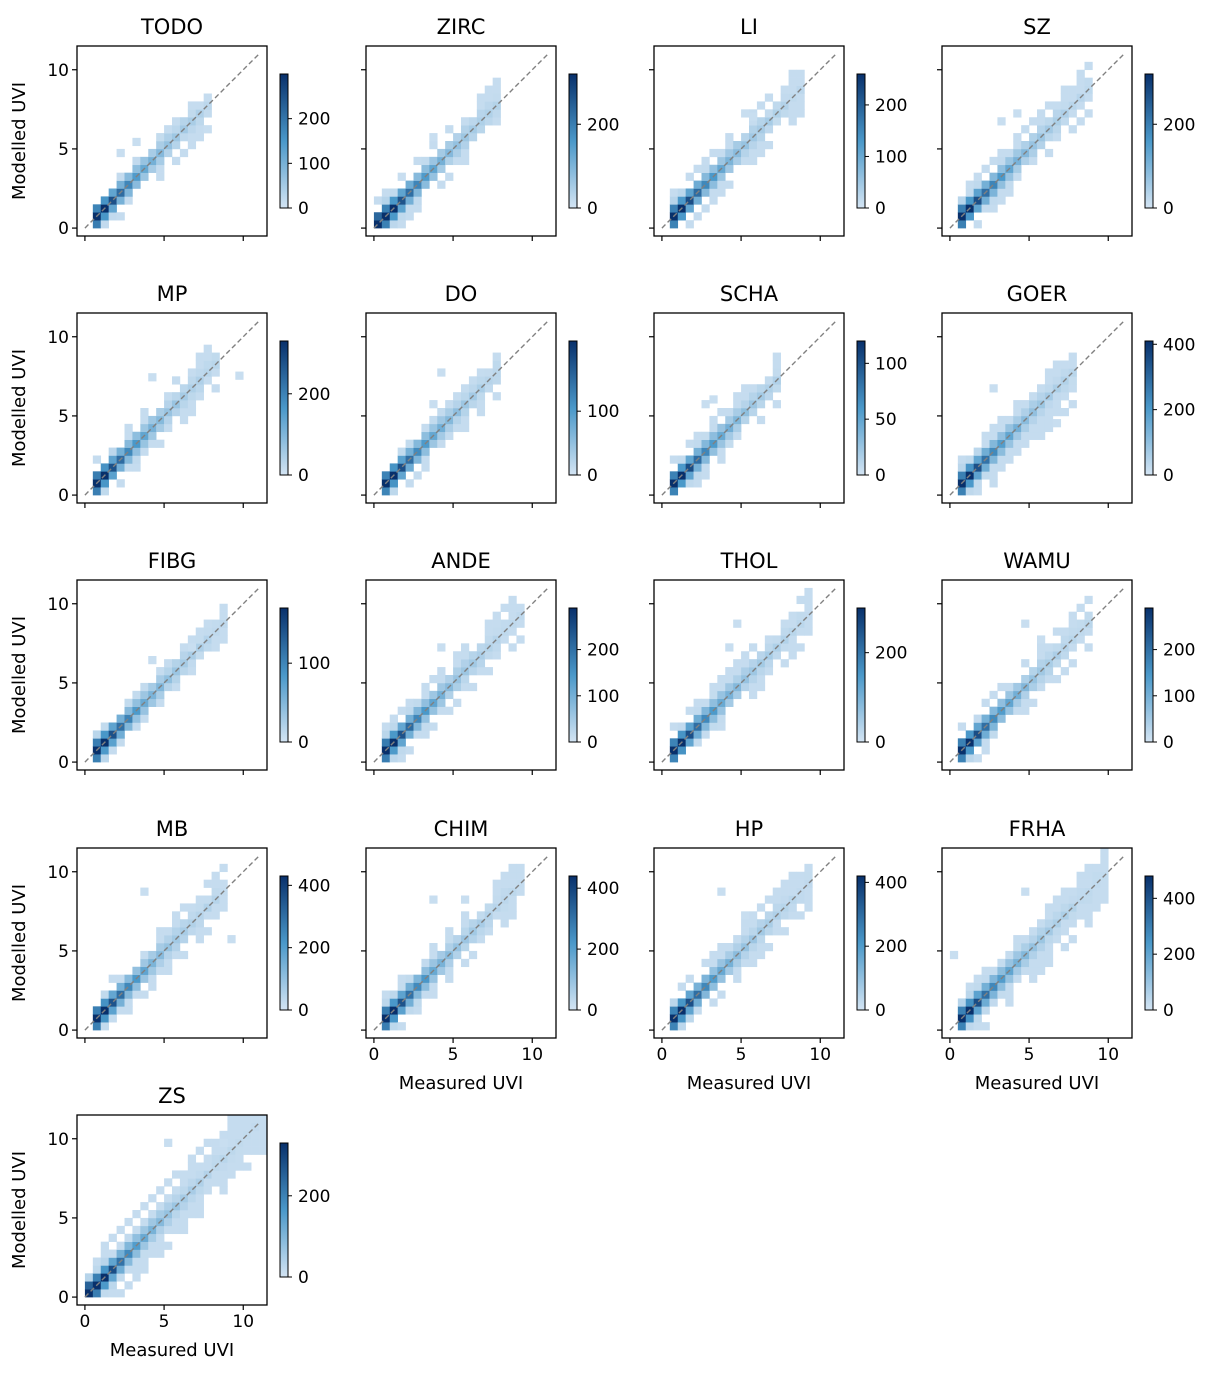  What do you see at coordinates (592, 476) in the screenshot?
I see `colorbar-tick-label: 0` at bounding box center [592, 476].